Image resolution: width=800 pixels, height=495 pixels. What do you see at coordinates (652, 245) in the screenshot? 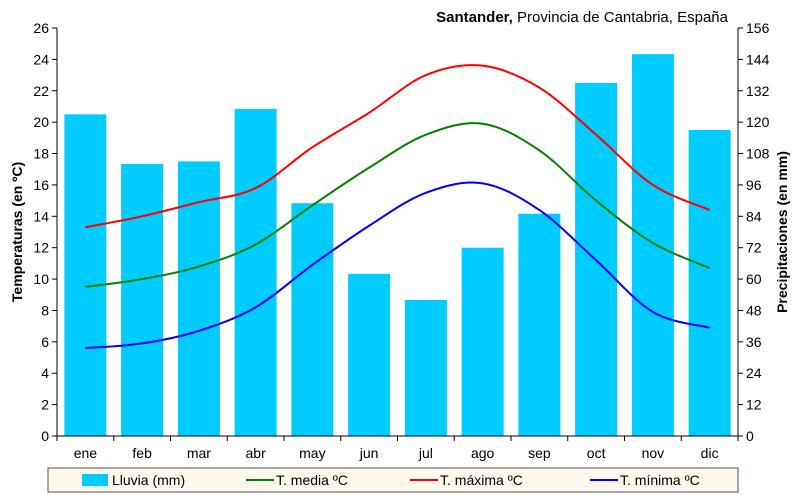
I see `bar-nov` at bounding box center [652, 245].